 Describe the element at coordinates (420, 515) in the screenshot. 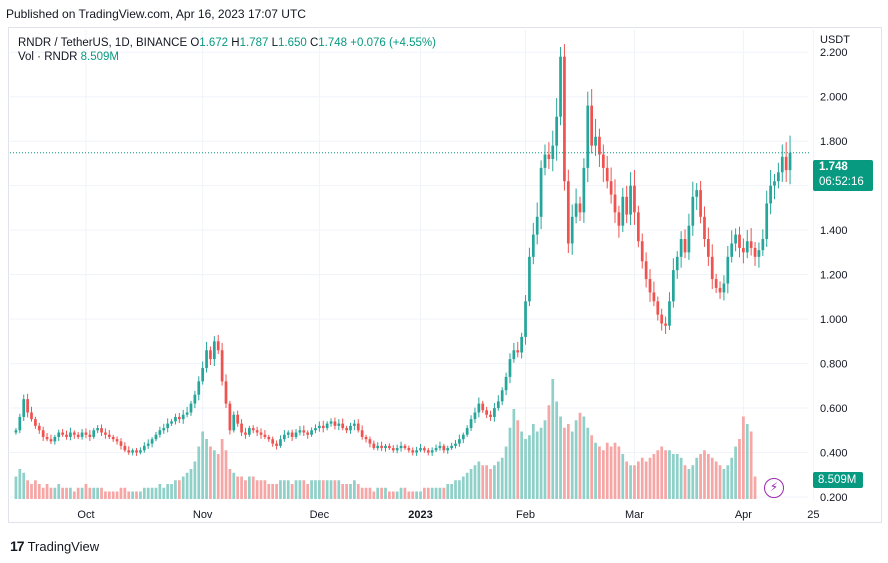

I see `x-tick-label: 2023` at that location.